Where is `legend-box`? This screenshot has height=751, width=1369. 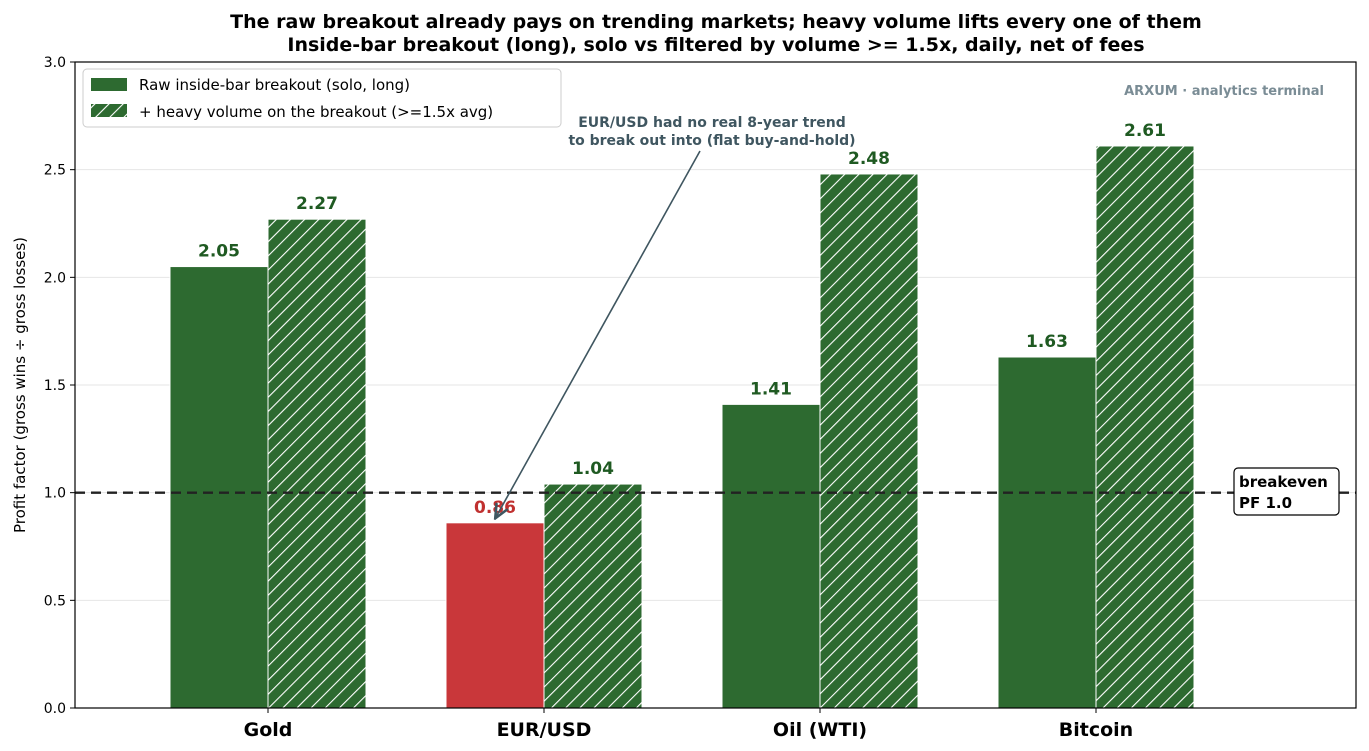
legend-box is located at coordinates (322, 98).